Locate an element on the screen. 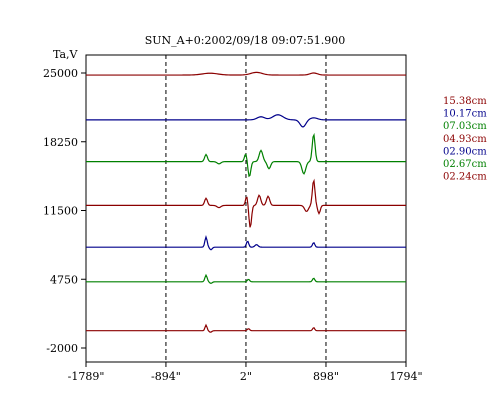 The height and width of the screenshot is (400, 500). x-axis-ticks: -1789" -894" 2" 898" 1794" is located at coordinates (245, 372).